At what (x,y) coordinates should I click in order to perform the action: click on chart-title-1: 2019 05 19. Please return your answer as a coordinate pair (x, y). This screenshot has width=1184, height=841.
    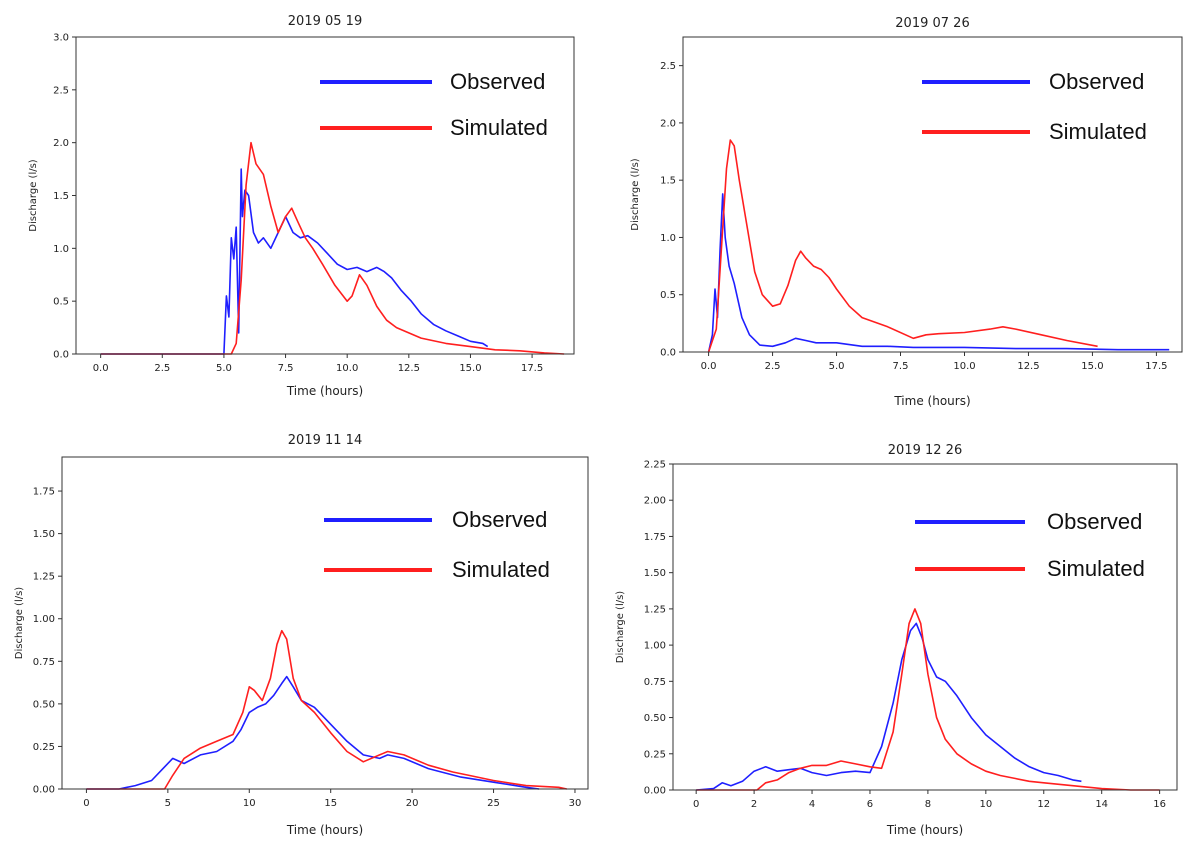
    Looking at the image, I should click on (325, 21).